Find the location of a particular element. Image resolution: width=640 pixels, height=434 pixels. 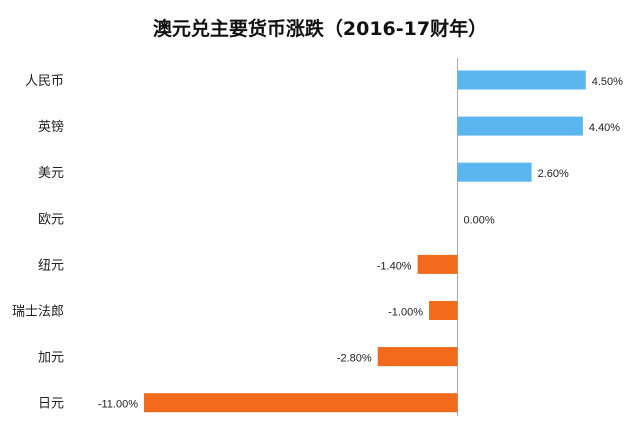

category-label: 加元 is located at coordinates (51, 358).